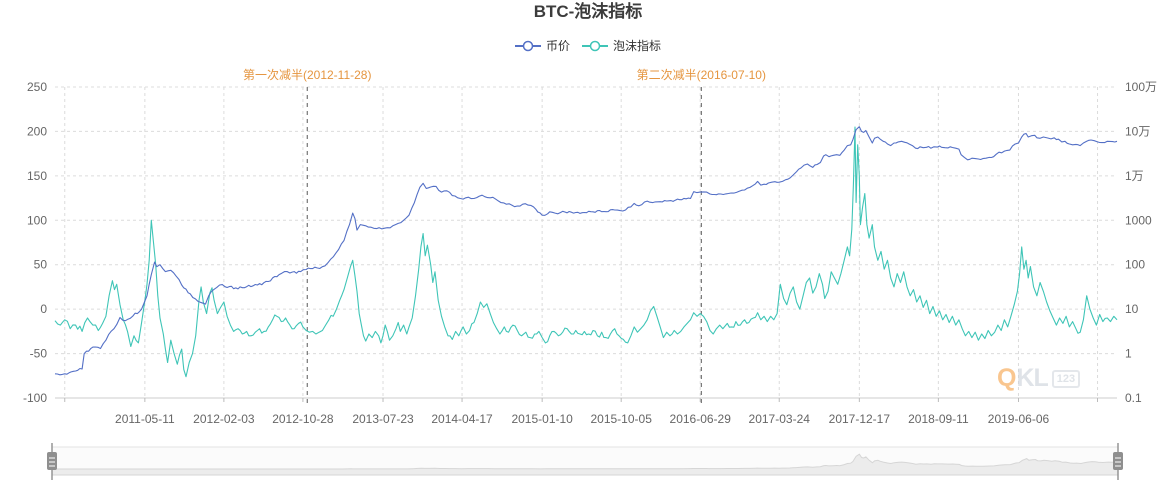  Describe the element at coordinates (383, 419) in the screenshot. I see `x-tick-label: 2013-07-23` at that location.